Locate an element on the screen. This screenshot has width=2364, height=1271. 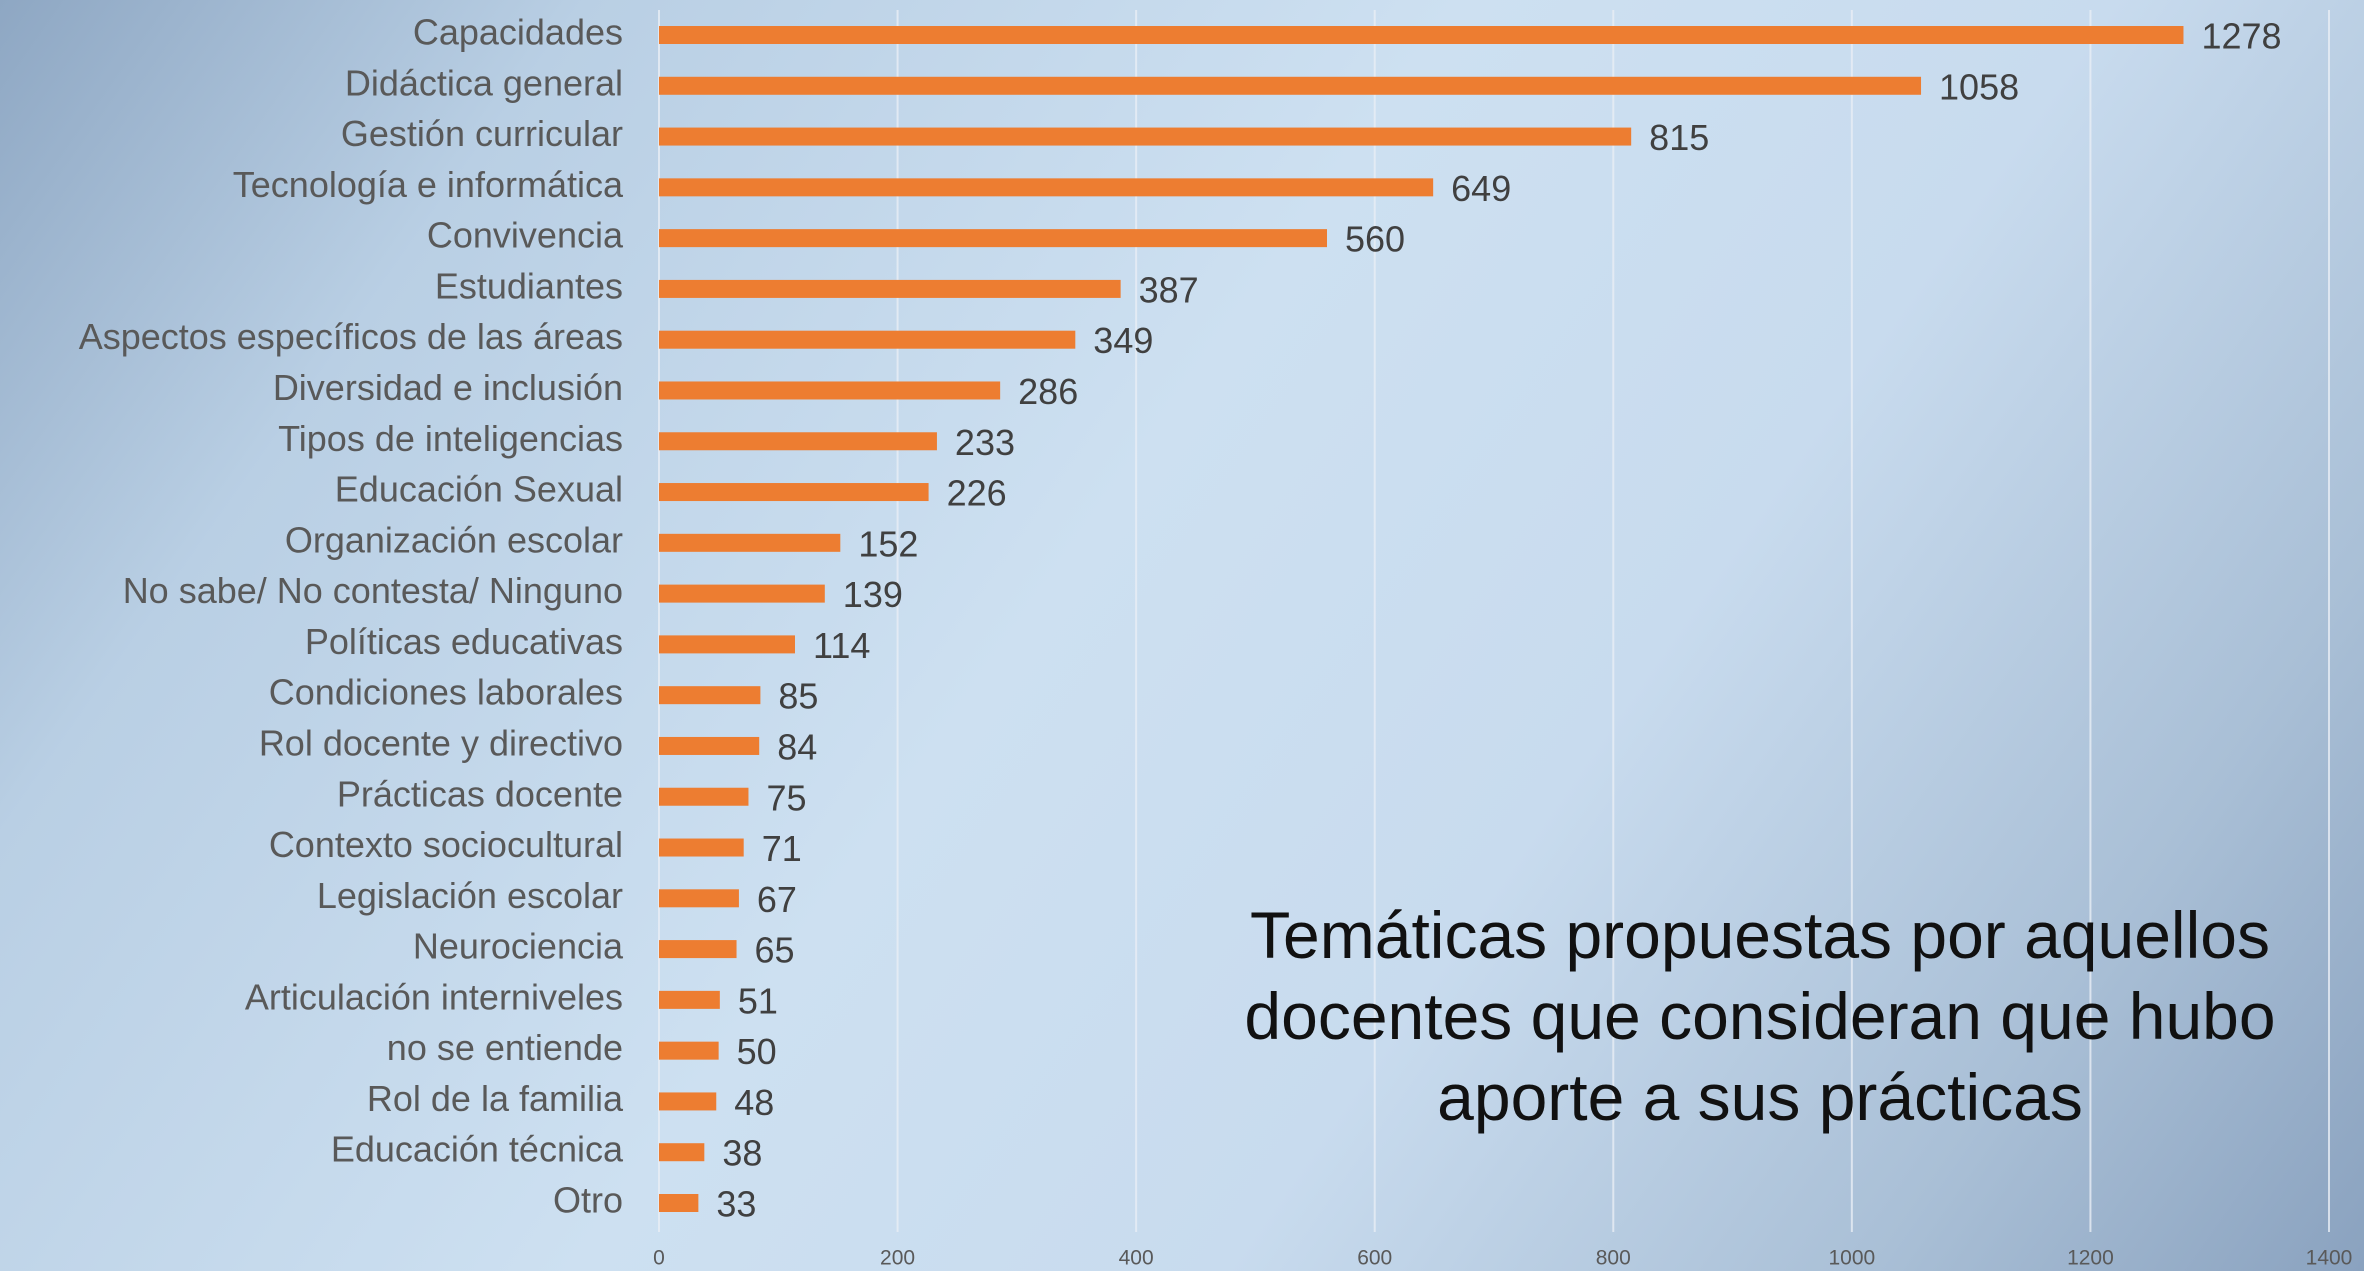
x-tick-label: 400 is located at coordinates (1136, 1258).